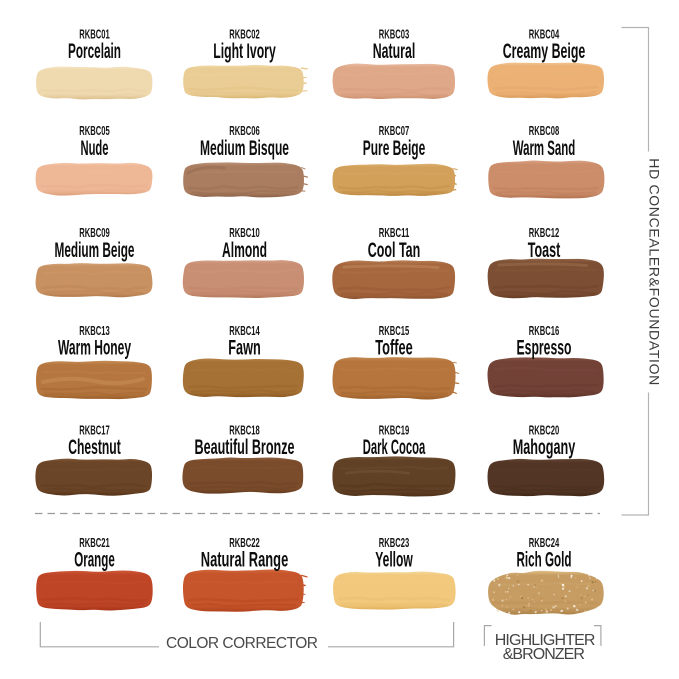 This screenshot has height=679, width=679. Describe the element at coordinates (544, 654) in the screenshot. I see `svg-text: &BRONZER` at that location.